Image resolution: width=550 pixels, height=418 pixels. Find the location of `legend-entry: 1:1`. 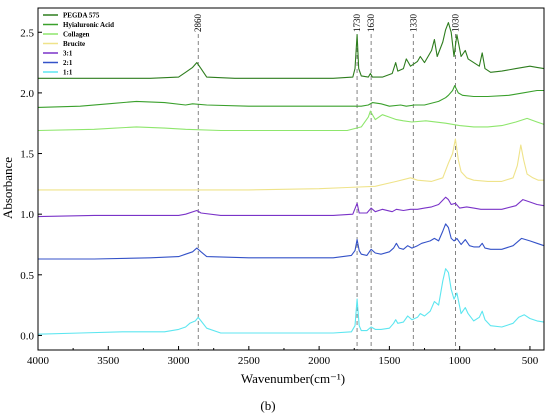

legend-entry: 1:1 is located at coordinates (68, 73).